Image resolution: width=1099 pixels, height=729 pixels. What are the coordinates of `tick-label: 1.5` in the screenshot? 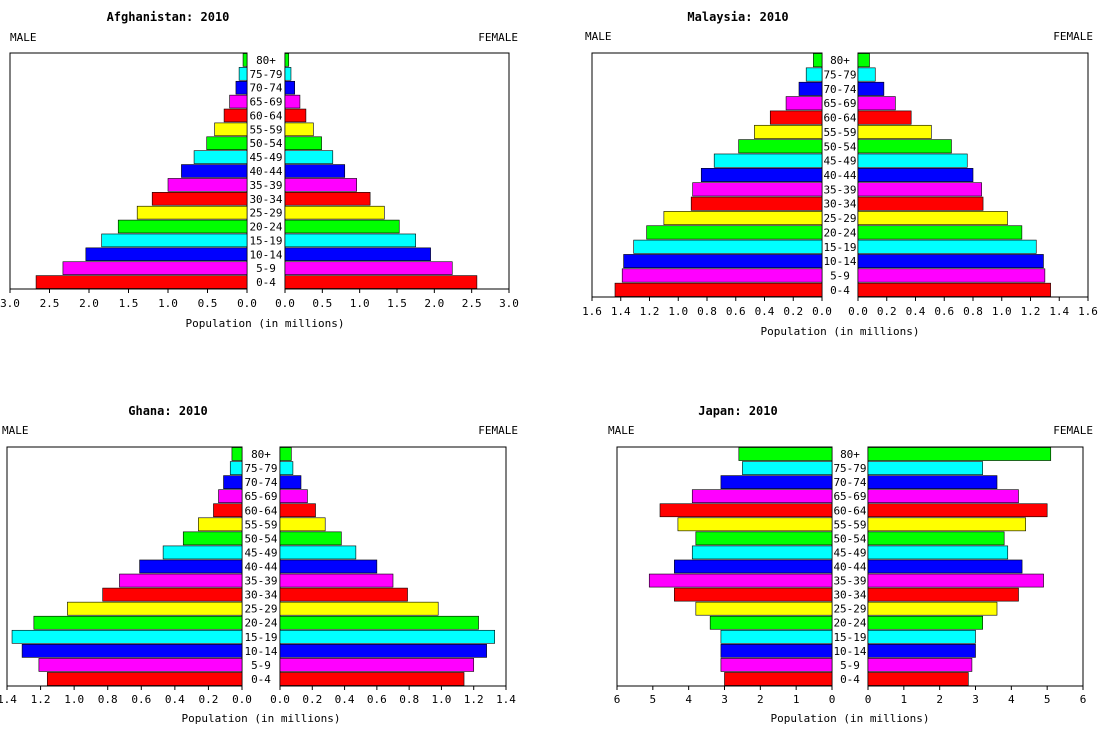 It's located at (129, 303).